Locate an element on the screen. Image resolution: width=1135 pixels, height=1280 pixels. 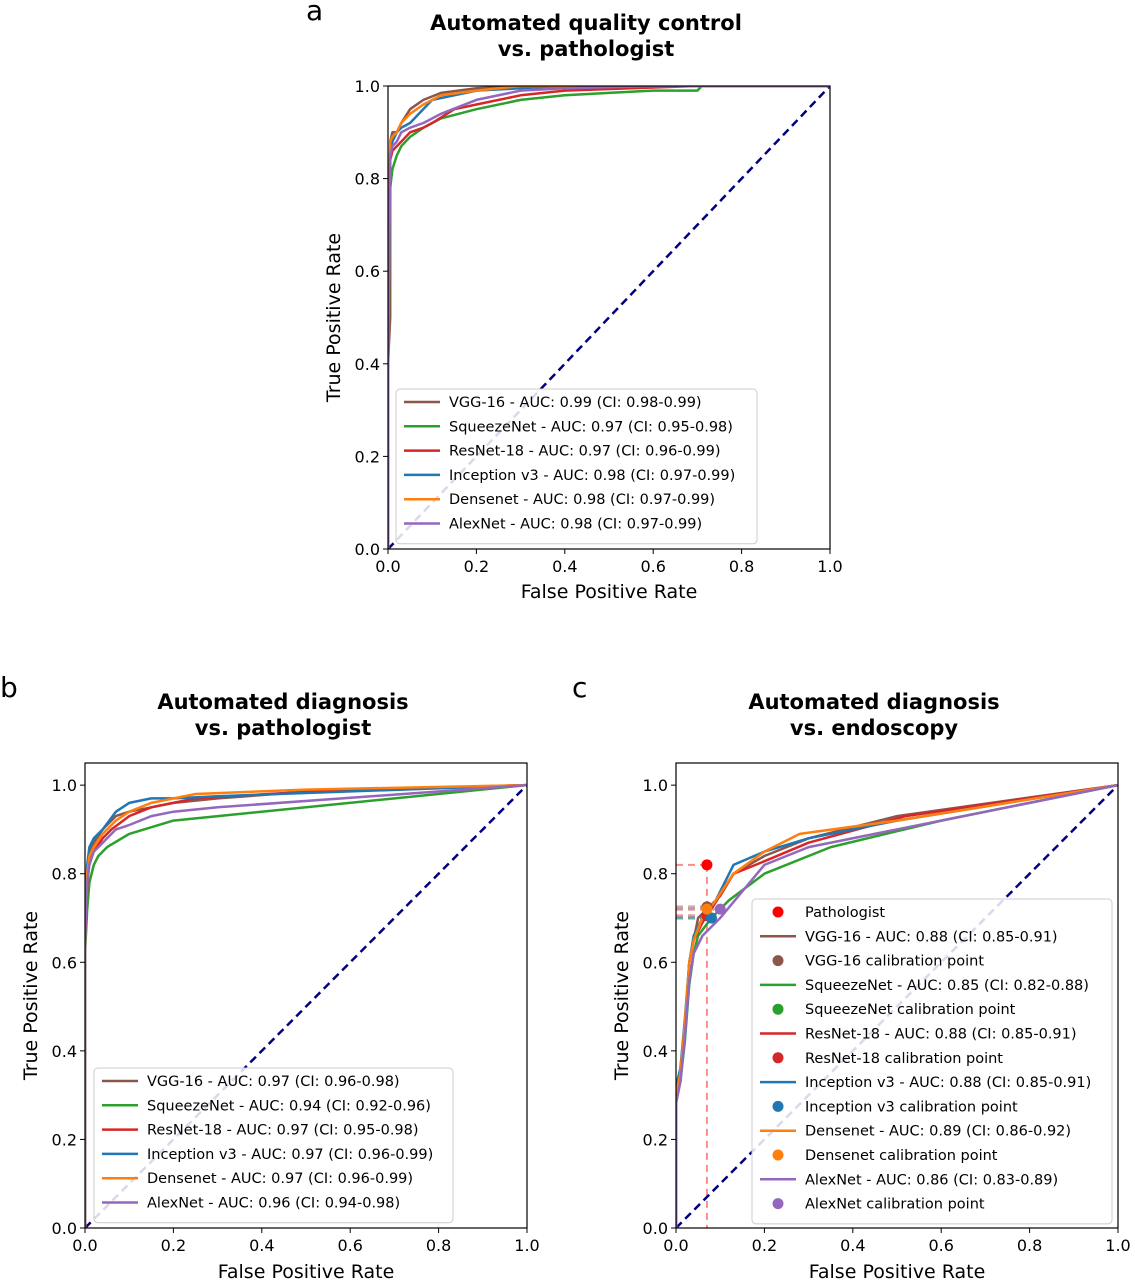
legend-entry-label: VGG-16 - AUC: 0.99 (CI: 0.98-0.99) is located at coordinates (575, 403).